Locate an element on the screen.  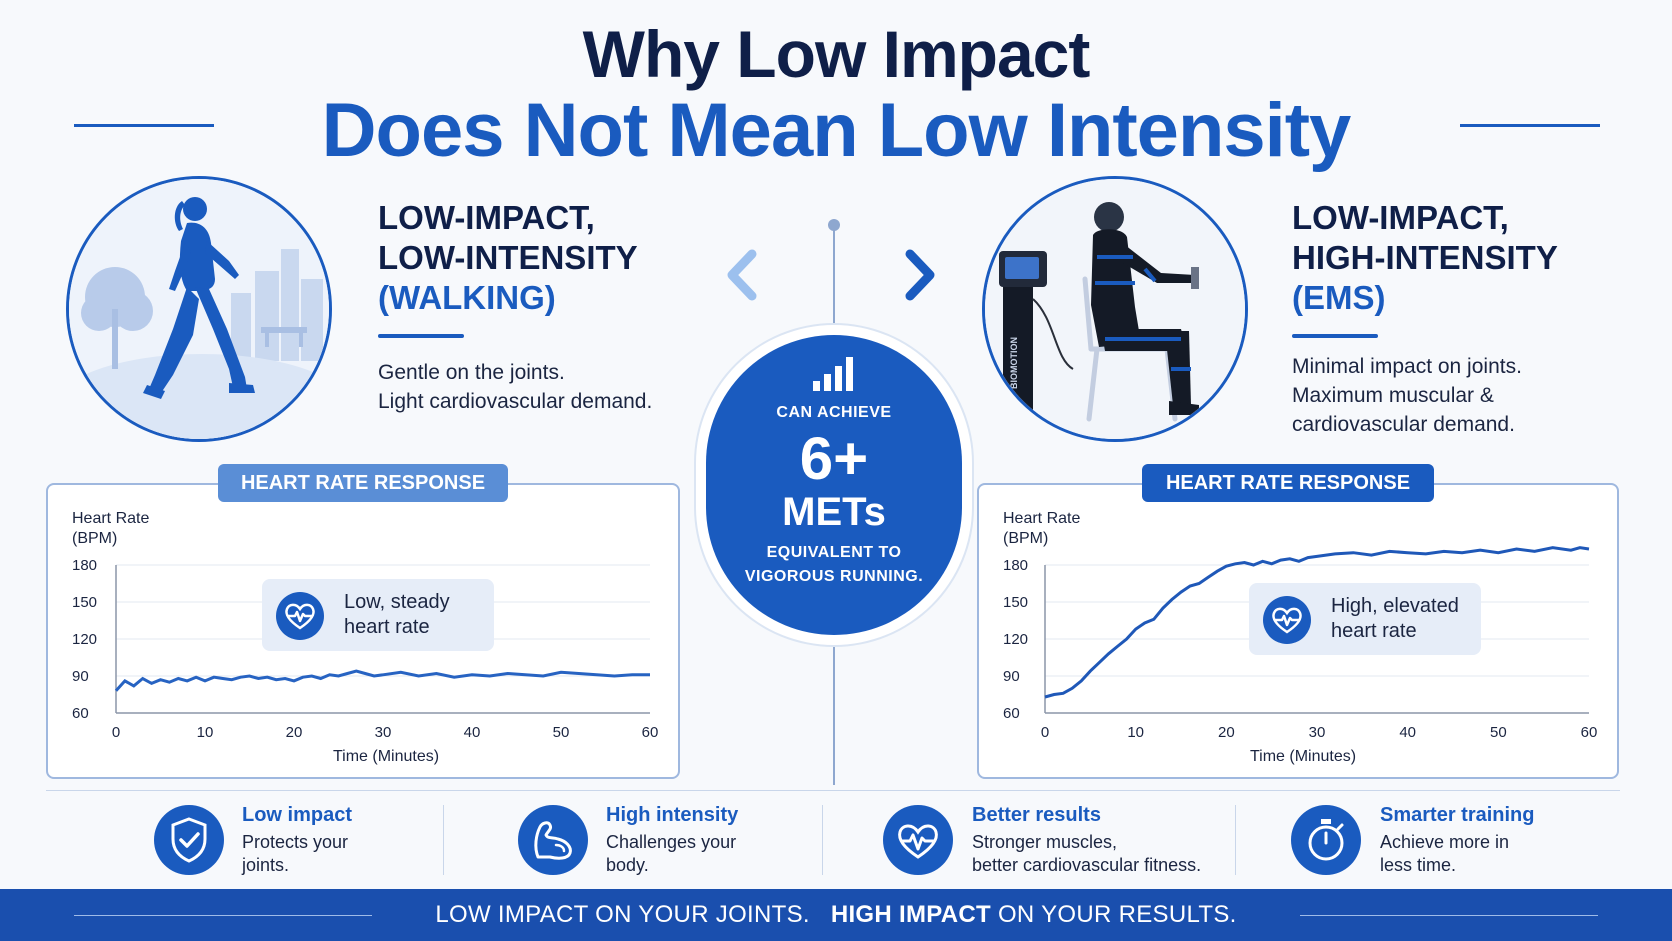
right-text-line-2: Maximum muscular & is located at coordinates (1393, 395).